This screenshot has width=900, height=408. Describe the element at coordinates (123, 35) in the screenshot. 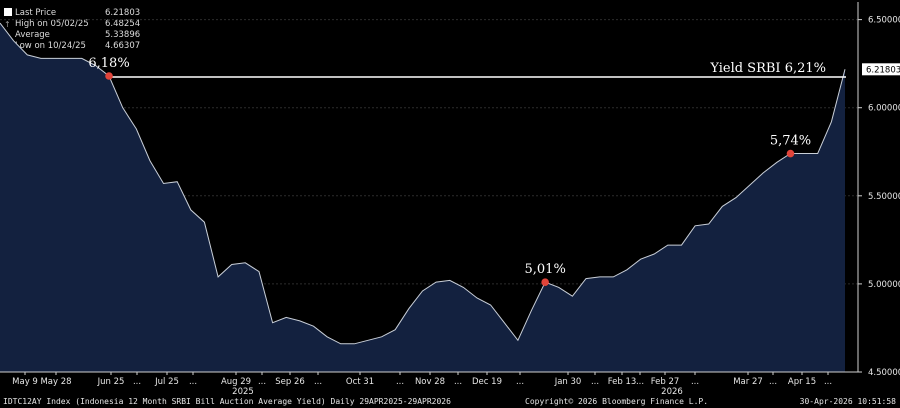

I see `legend-value: 5.33896` at that location.